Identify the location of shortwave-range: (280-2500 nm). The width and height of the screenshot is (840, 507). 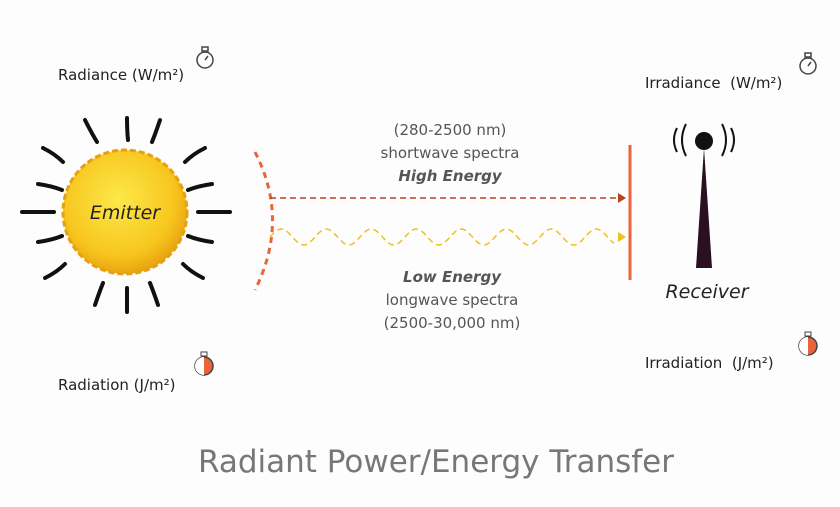
(450, 130).